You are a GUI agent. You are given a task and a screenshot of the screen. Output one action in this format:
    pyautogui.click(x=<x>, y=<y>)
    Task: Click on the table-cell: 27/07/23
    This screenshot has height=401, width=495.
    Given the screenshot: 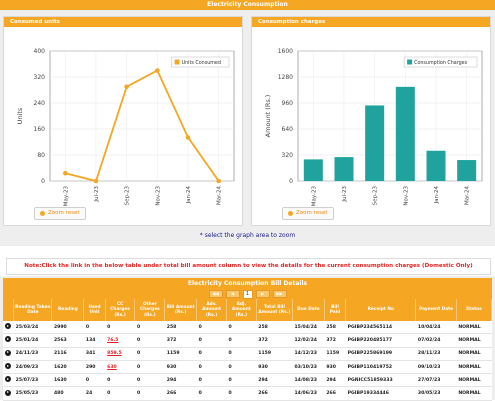 What is the action you would take?
    pyautogui.click(x=436, y=380)
    